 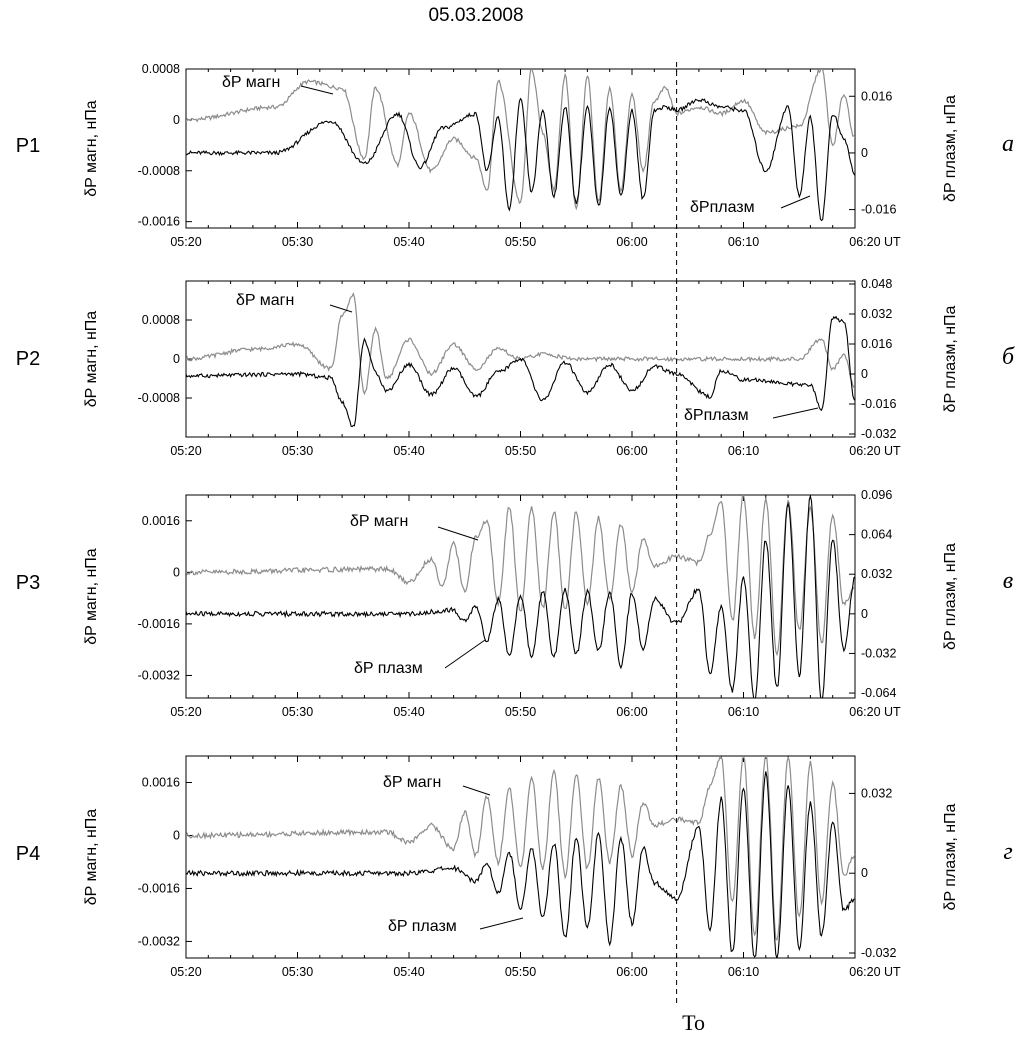 I want to click on right-tick-label: 0.096, so click(x=876, y=495).